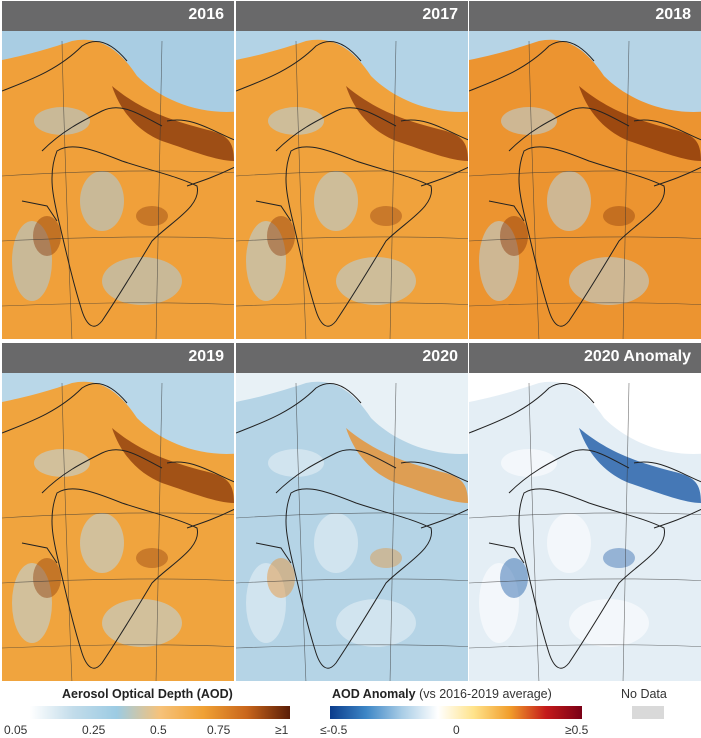 Image resolution: width=701 pixels, height=738 pixels. I want to click on aod-tick: 0.05, so click(16, 730).